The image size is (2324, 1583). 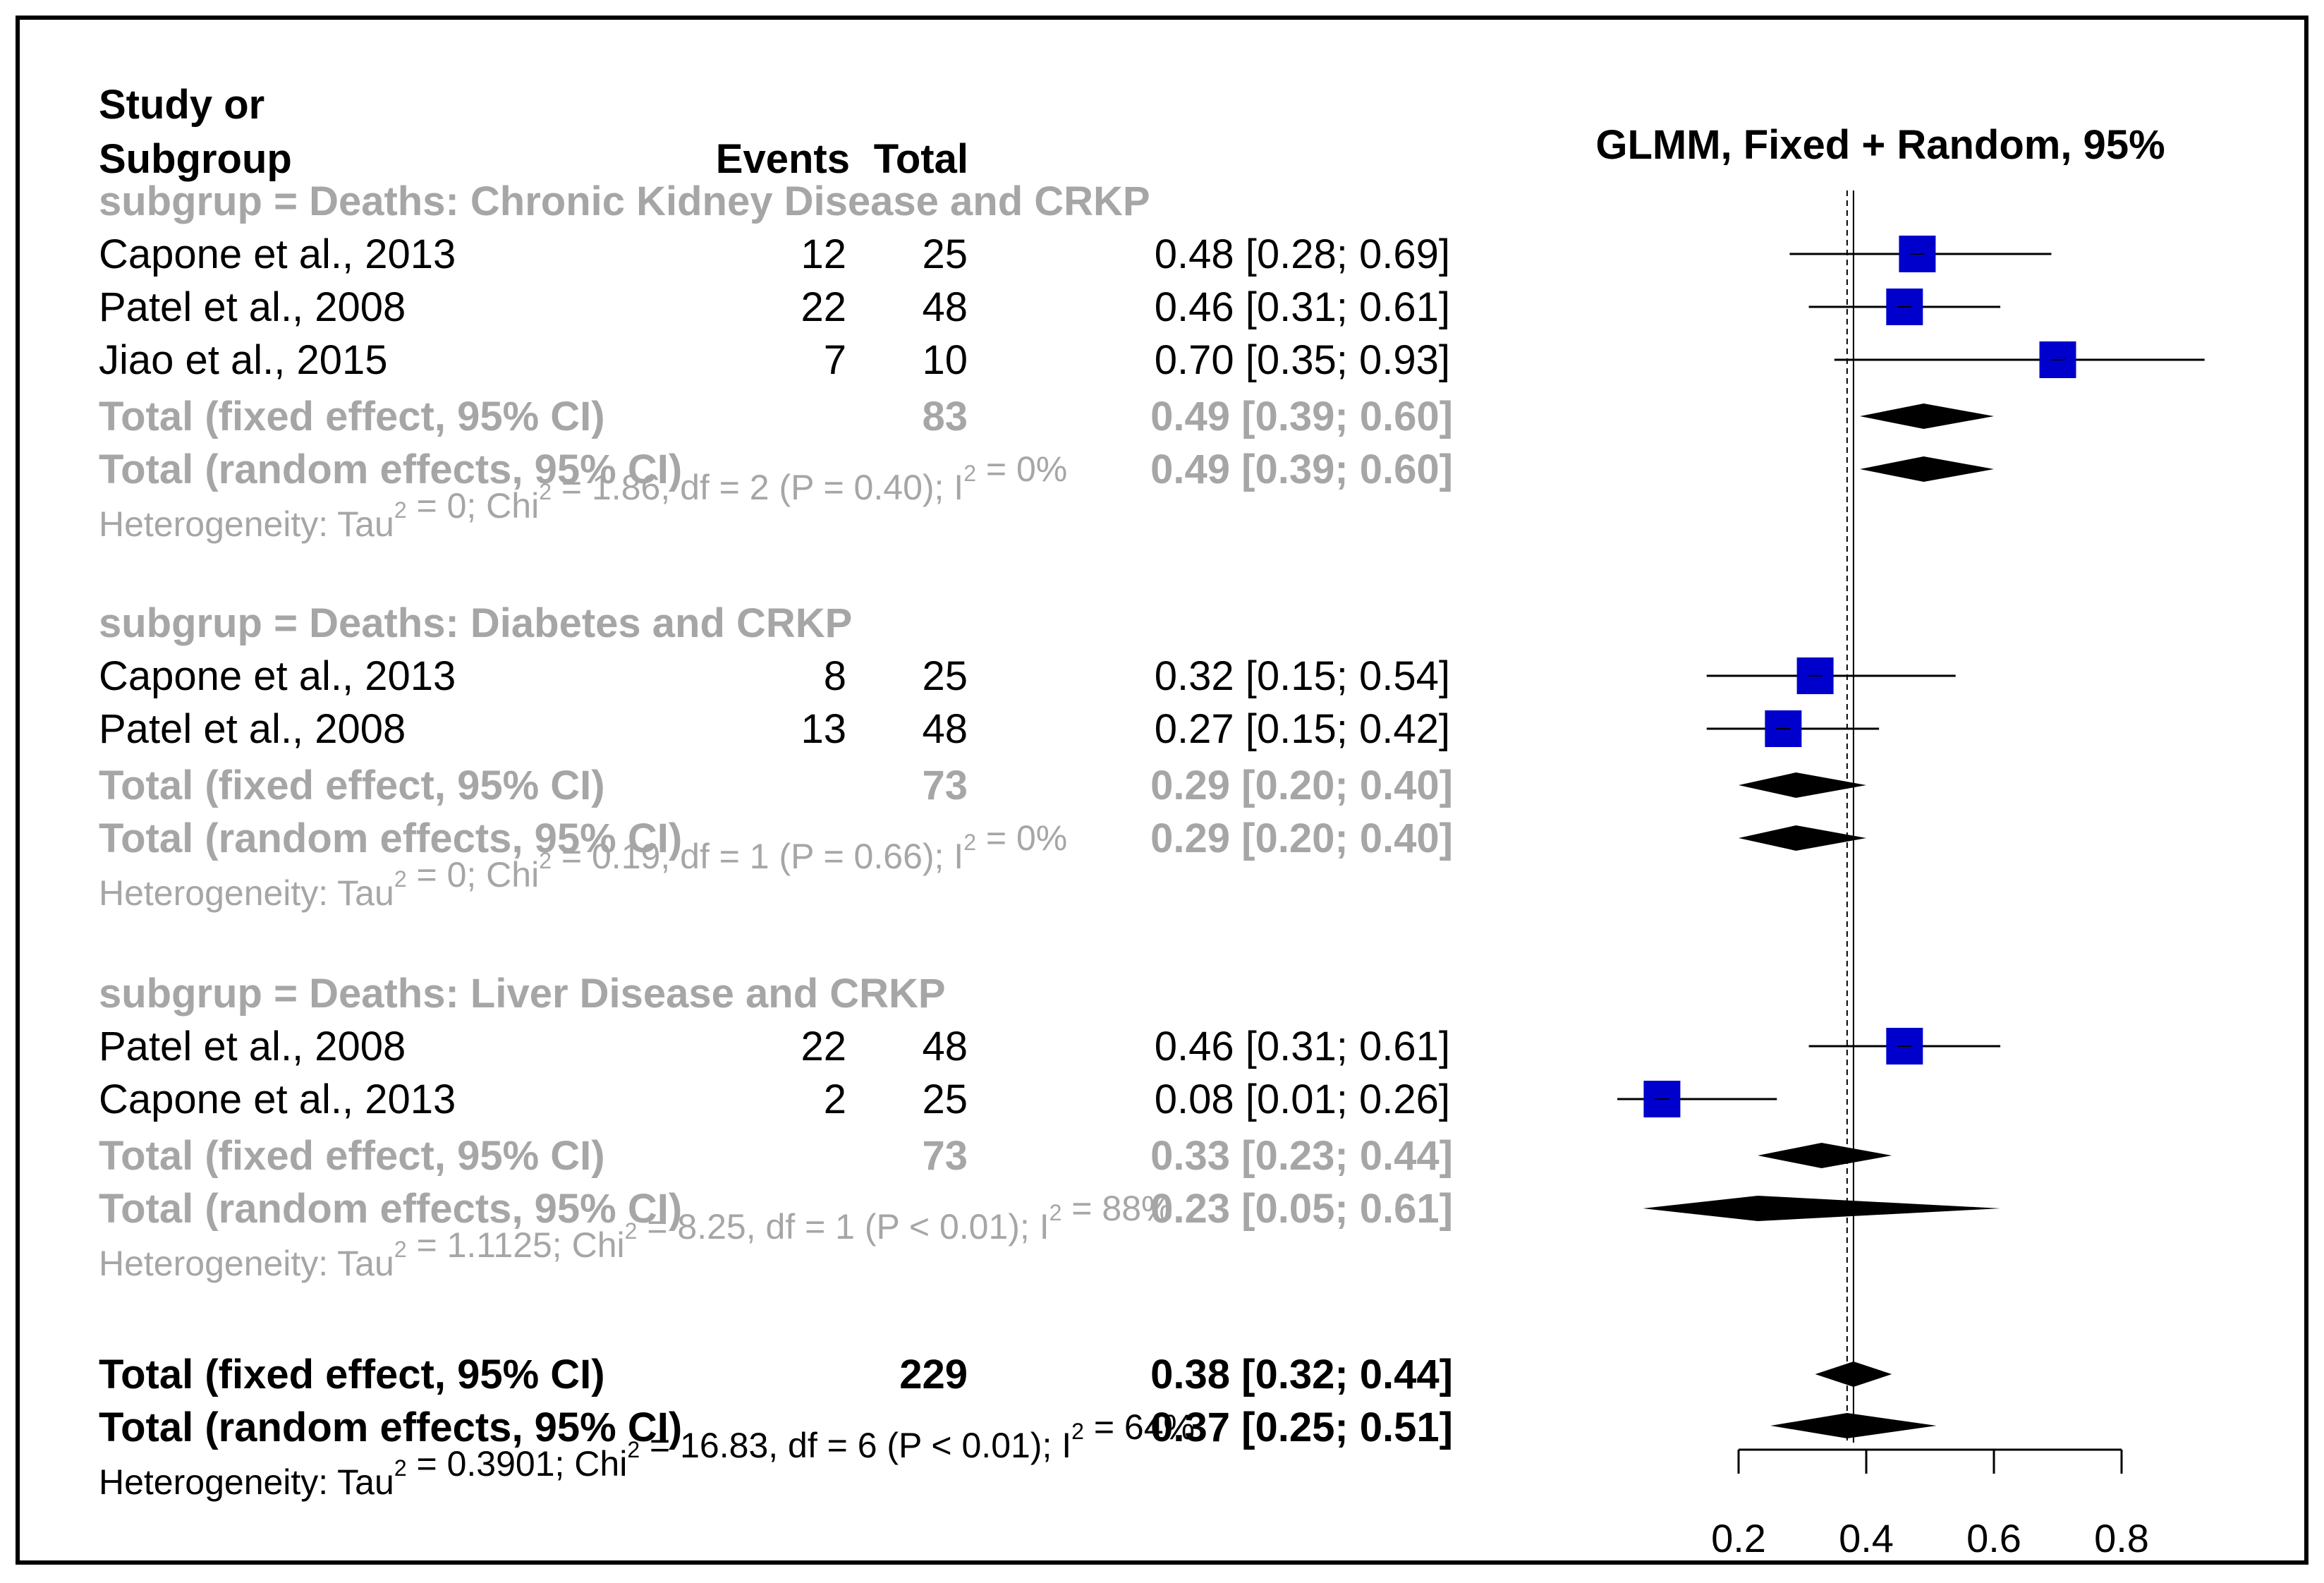 What do you see at coordinates (1301, 1427) in the screenshot?
I see `overall-random-ci: 0.37 [0.25; 0.51]` at bounding box center [1301, 1427].